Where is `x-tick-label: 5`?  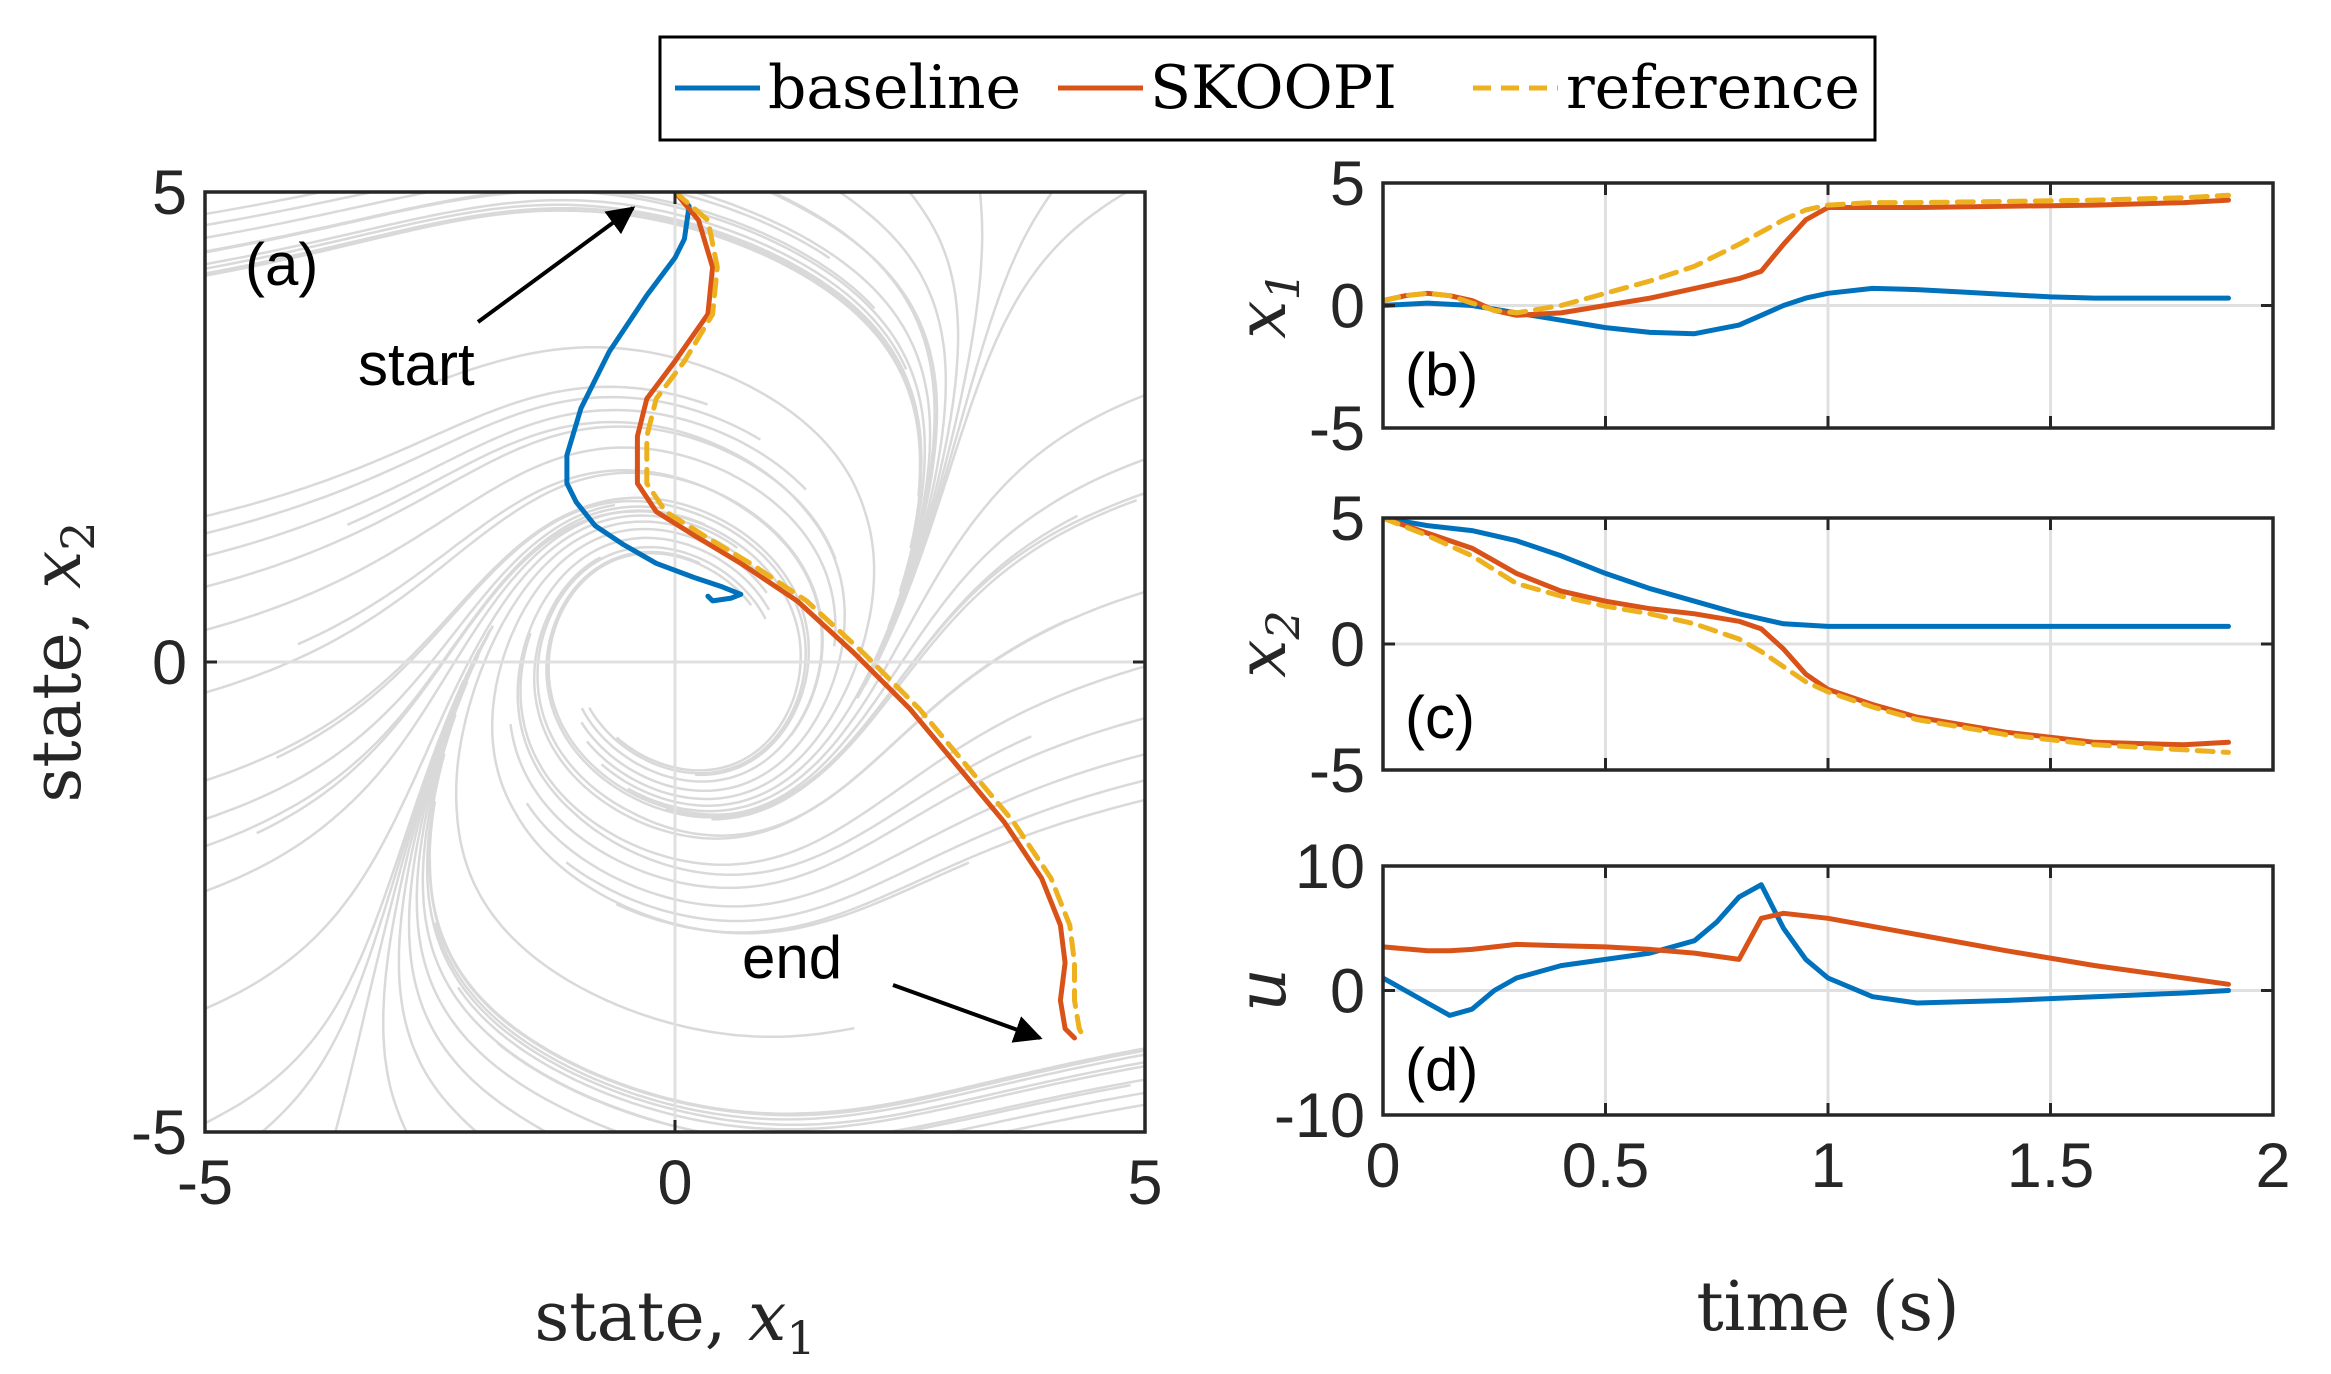 x-tick-label: 5 is located at coordinates (1144, 1183).